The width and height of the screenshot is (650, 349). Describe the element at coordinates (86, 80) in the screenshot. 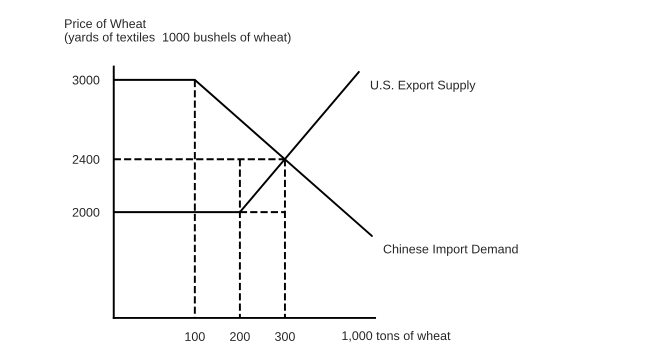

I see `y-tick-label: 3000` at that location.